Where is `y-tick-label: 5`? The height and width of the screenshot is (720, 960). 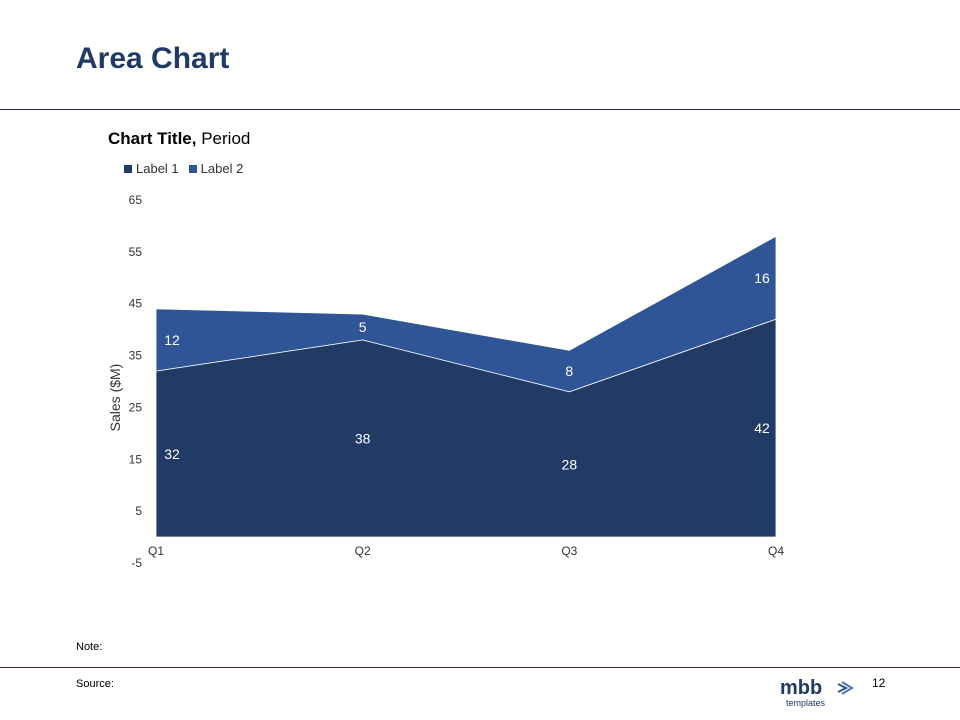 y-tick-label: 5 is located at coordinates (138, 511).